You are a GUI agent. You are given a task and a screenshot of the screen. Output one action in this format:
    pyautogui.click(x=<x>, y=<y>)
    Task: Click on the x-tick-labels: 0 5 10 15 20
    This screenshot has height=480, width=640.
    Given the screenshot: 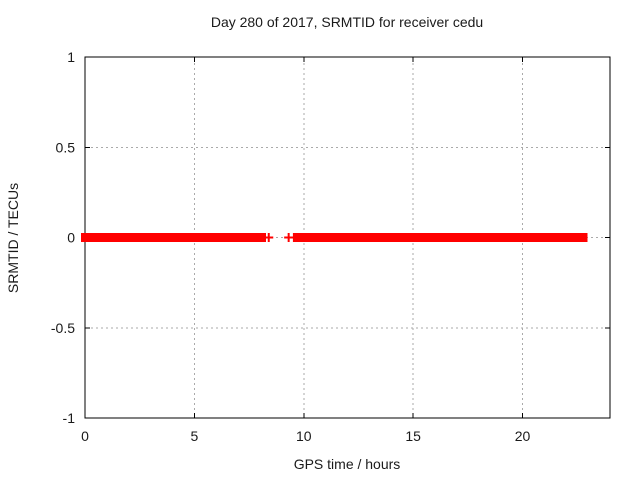 What is the action you would take?
    pyautogui.click(x=305, y=436)
    